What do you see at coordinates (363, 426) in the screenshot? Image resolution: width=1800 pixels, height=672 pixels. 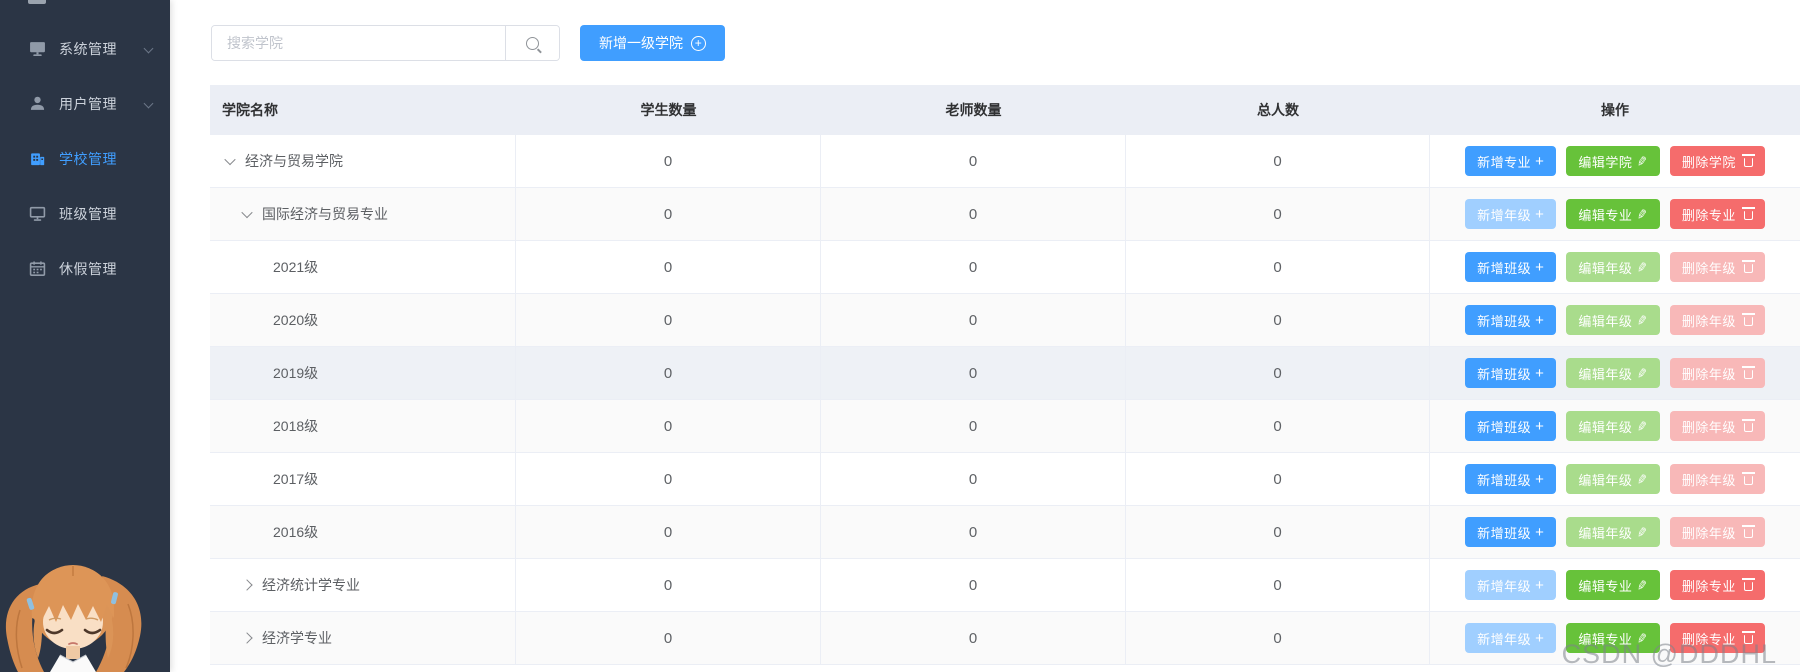 I see `college-name-cell: 2018级` at bounding box center [363, 426].